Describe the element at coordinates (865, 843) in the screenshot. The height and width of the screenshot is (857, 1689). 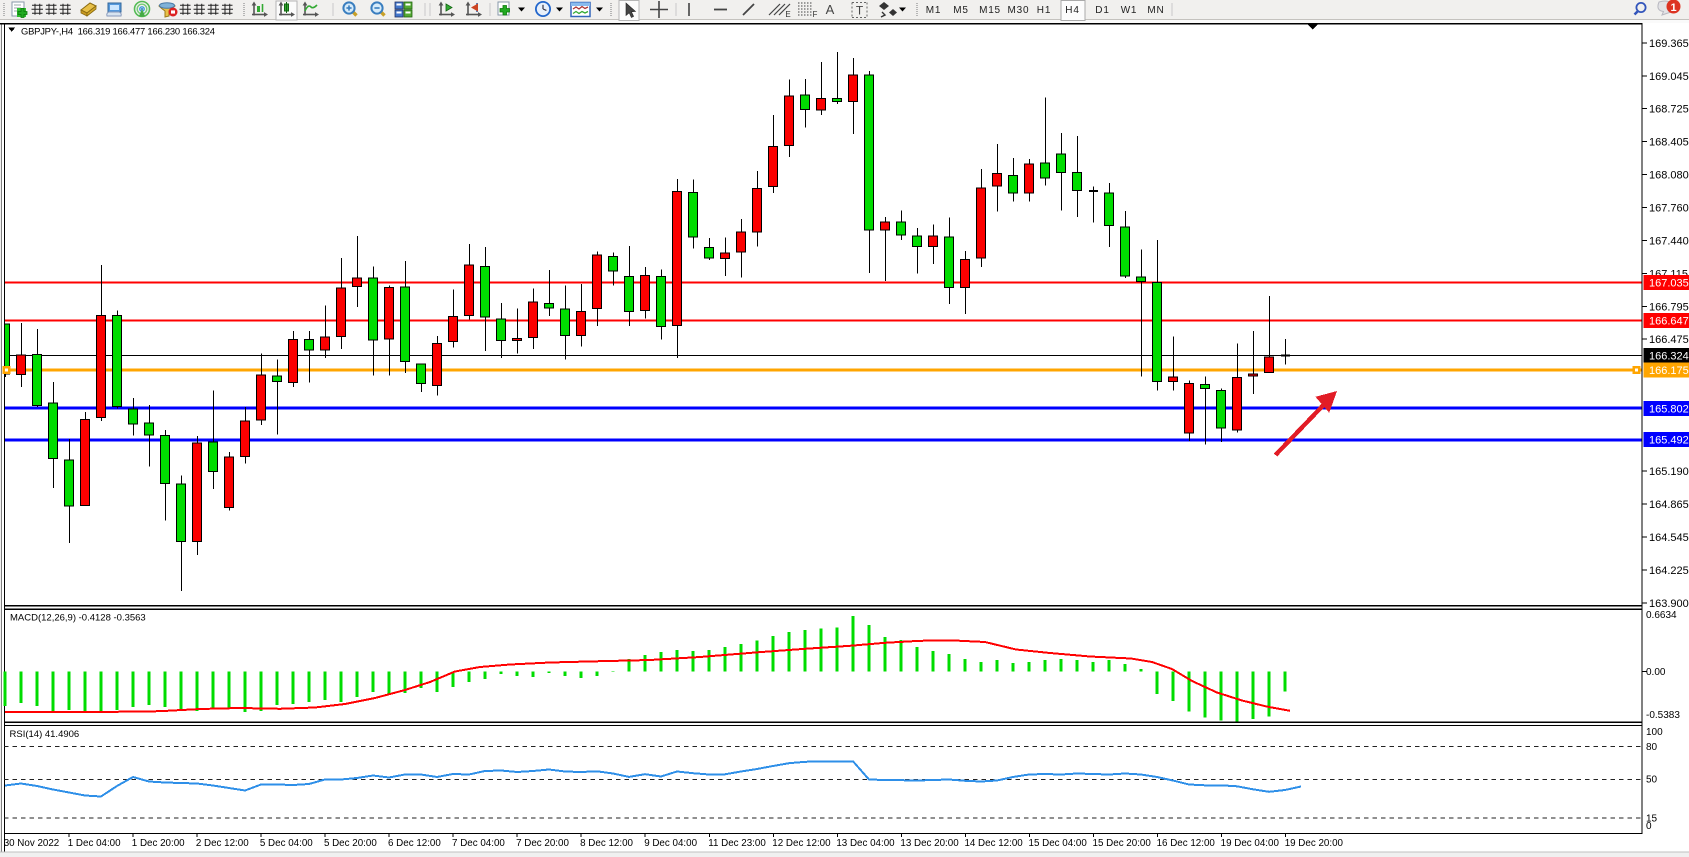
I see `svg-text: 13 Dec 04:00` at that location.